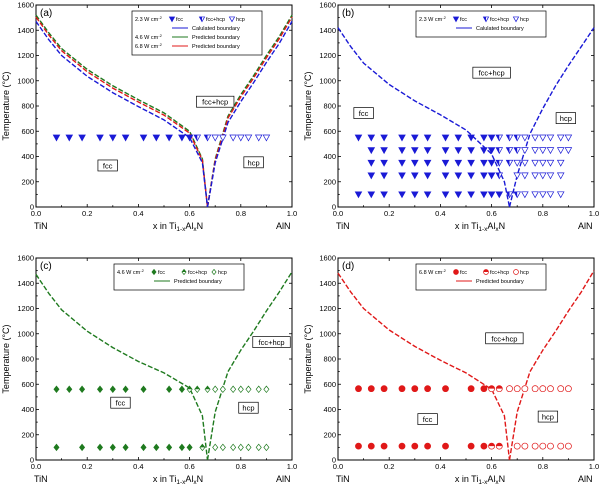 This screenshot has width=600, height=498. What do you see at coordinates (46, 13) in the screenshot?
I see `panel-label: (a)` at bounding box center [46, 13].